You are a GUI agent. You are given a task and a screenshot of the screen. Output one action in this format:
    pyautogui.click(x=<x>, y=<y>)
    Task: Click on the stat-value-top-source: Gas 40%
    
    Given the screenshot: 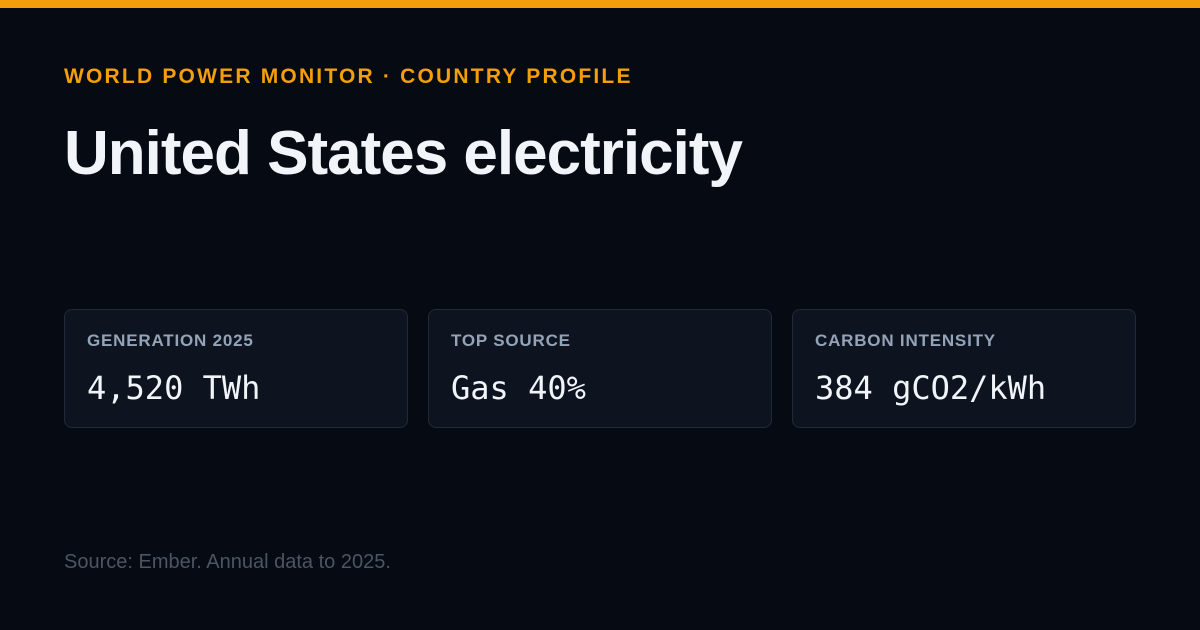 What is the action you would take?
    pyautogui.click(x=518, y=388)
    